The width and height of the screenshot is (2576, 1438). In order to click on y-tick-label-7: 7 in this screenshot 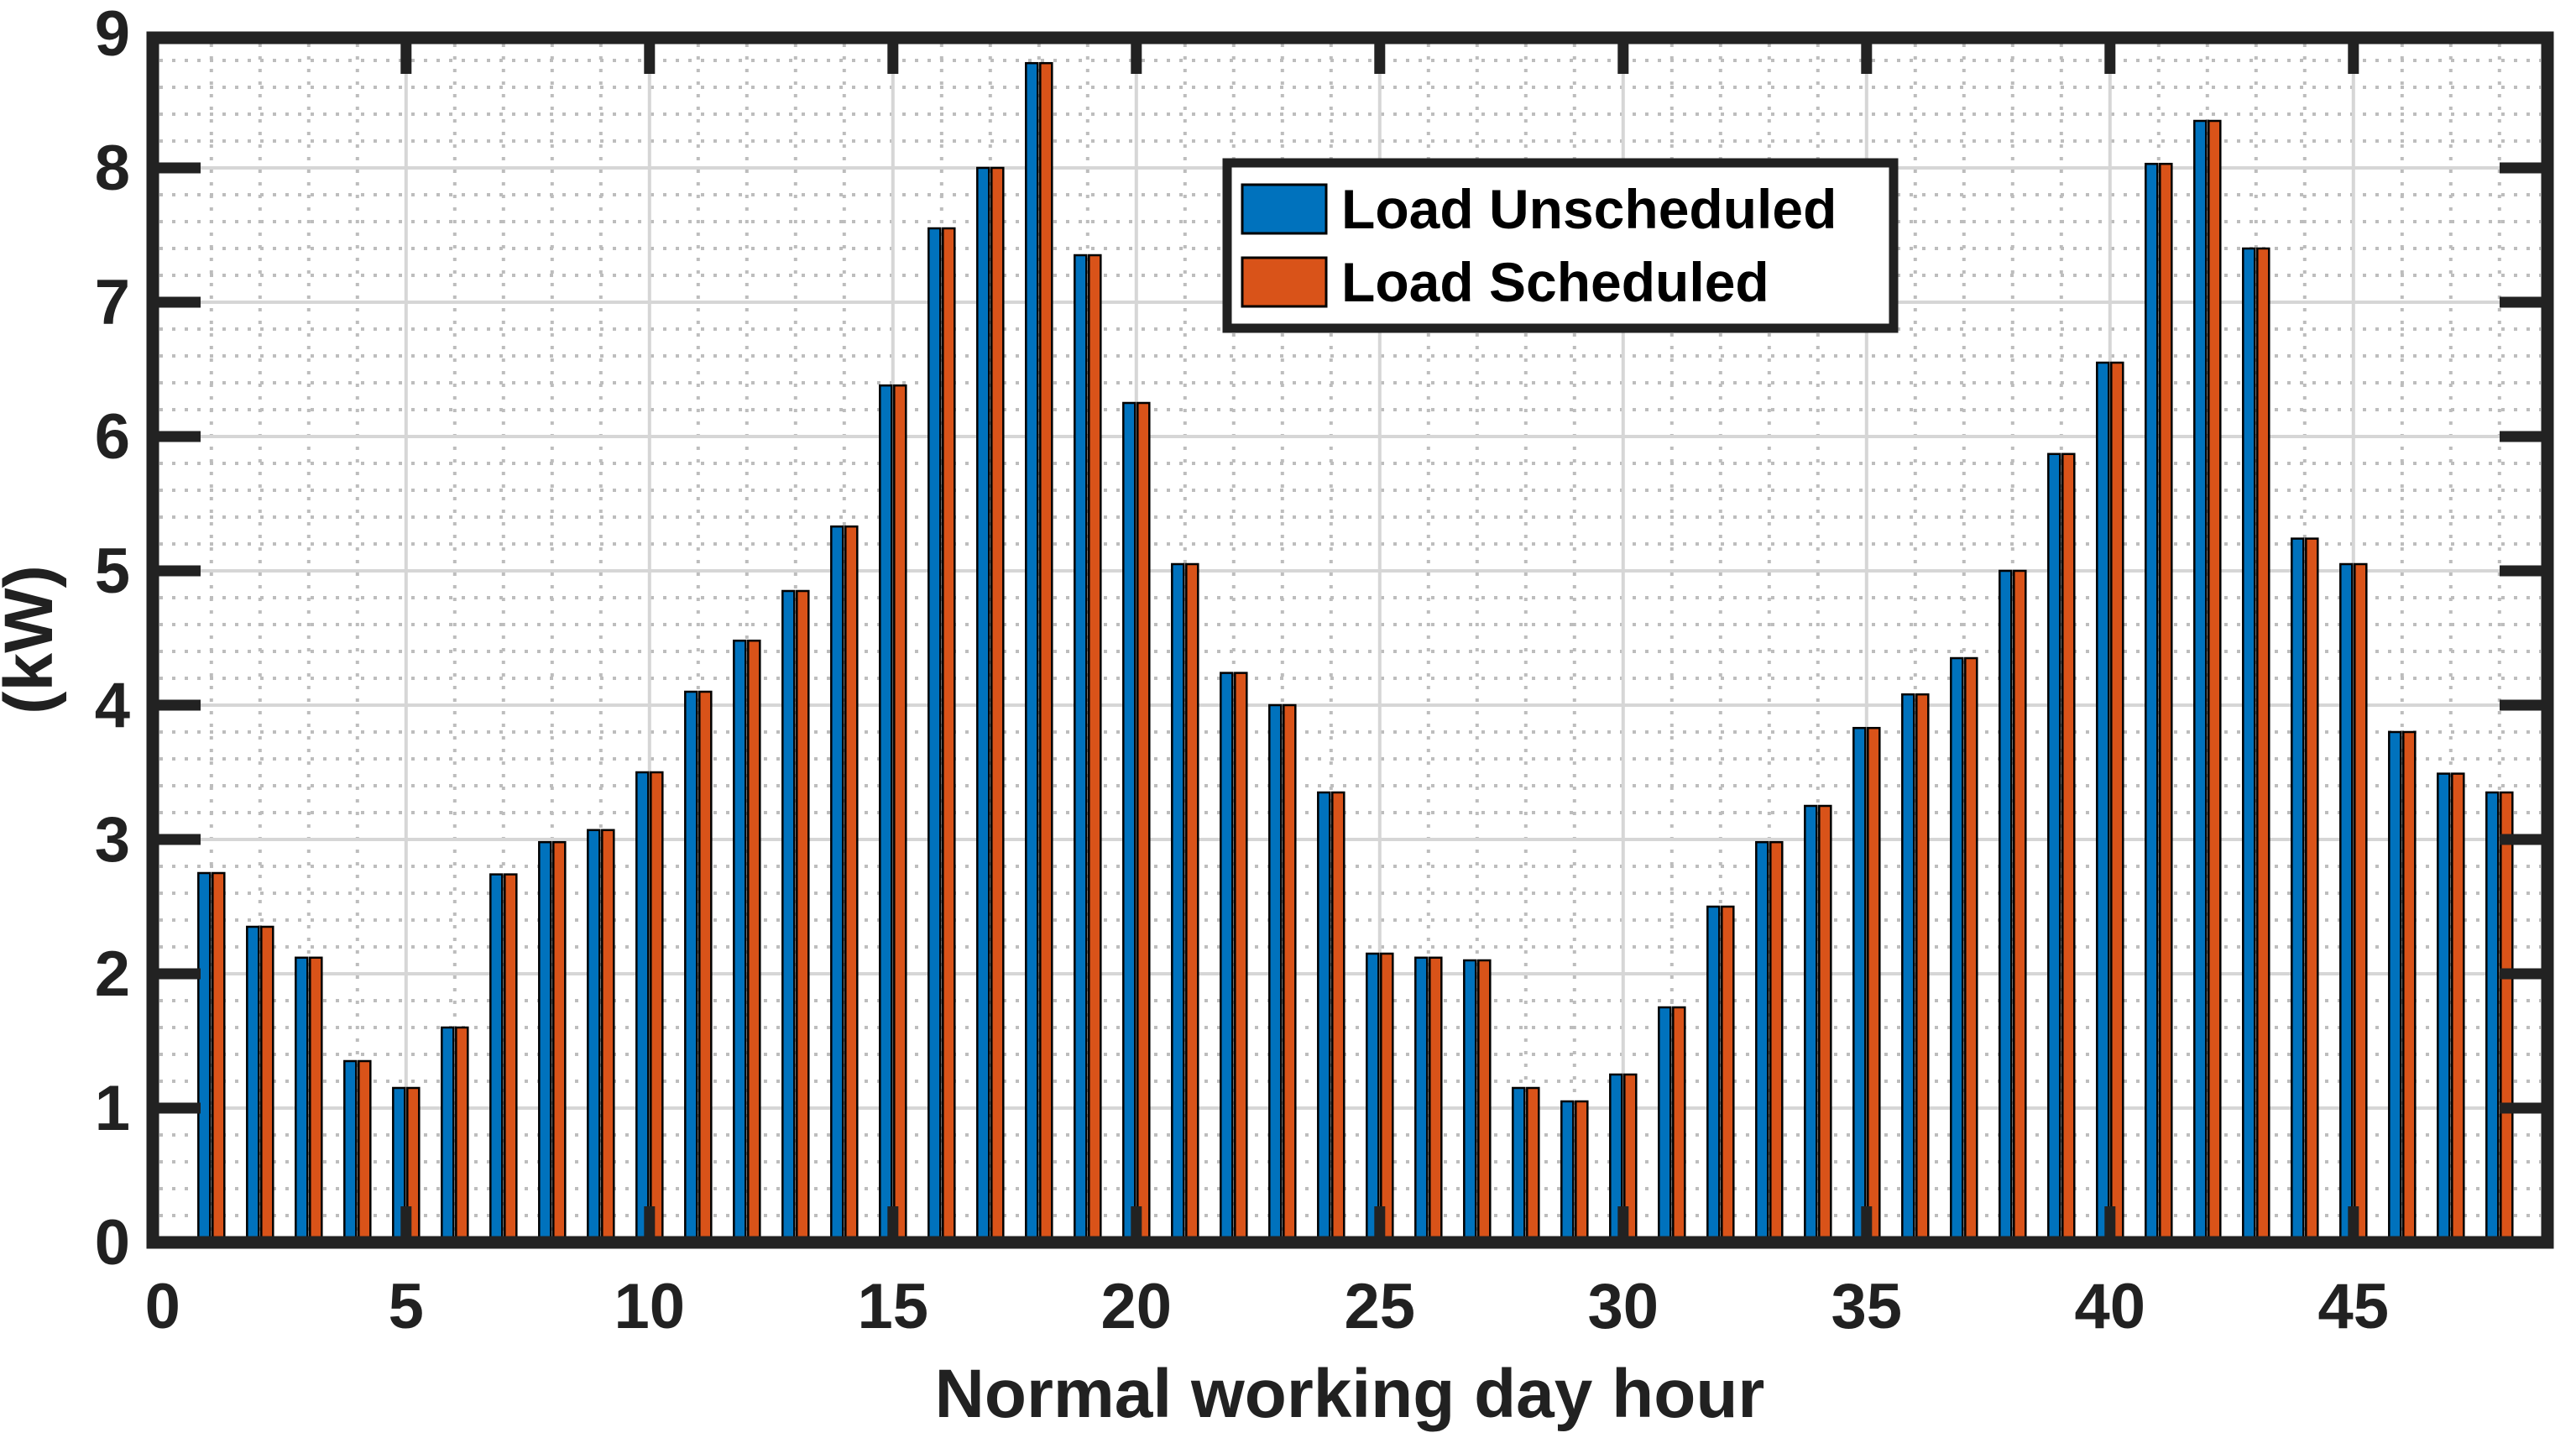, I will do `click(112, 302)`.